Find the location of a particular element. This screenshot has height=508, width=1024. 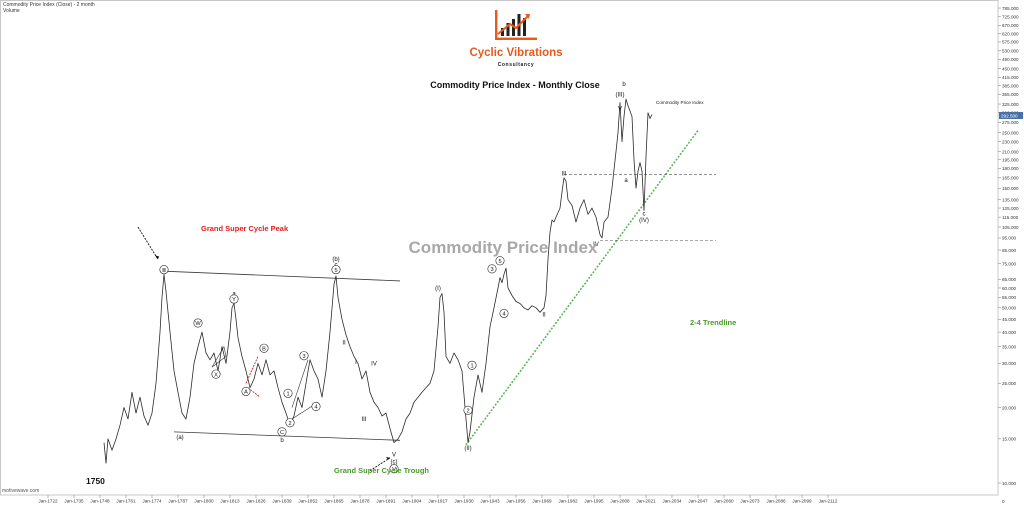

x-tick-label: Jan-1774 is located at coordinates (152, 501).